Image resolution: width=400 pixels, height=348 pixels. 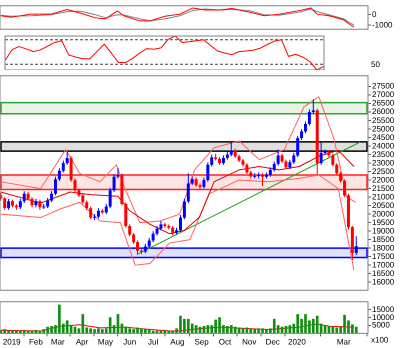 What do you see at coordinates (375, 65) in the screenshot?
I see `text: 50` at bounding box center [375, 65].